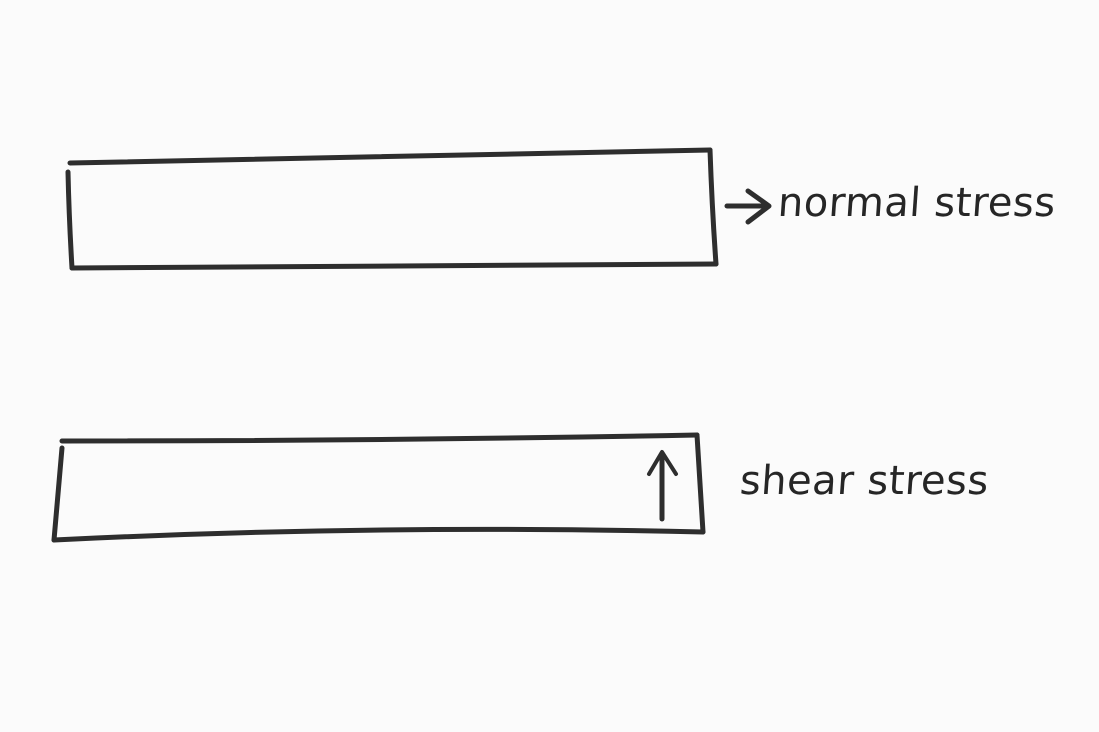 This screenshot has width=1099, height=732. I want to click on normal-stress-arrow-icon, so click(748, 206).